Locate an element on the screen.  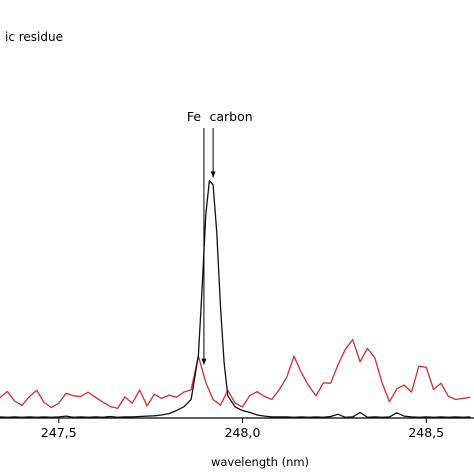
plot-axes: 247,5 248,0 248,5 is located at coordinates (237, 428).